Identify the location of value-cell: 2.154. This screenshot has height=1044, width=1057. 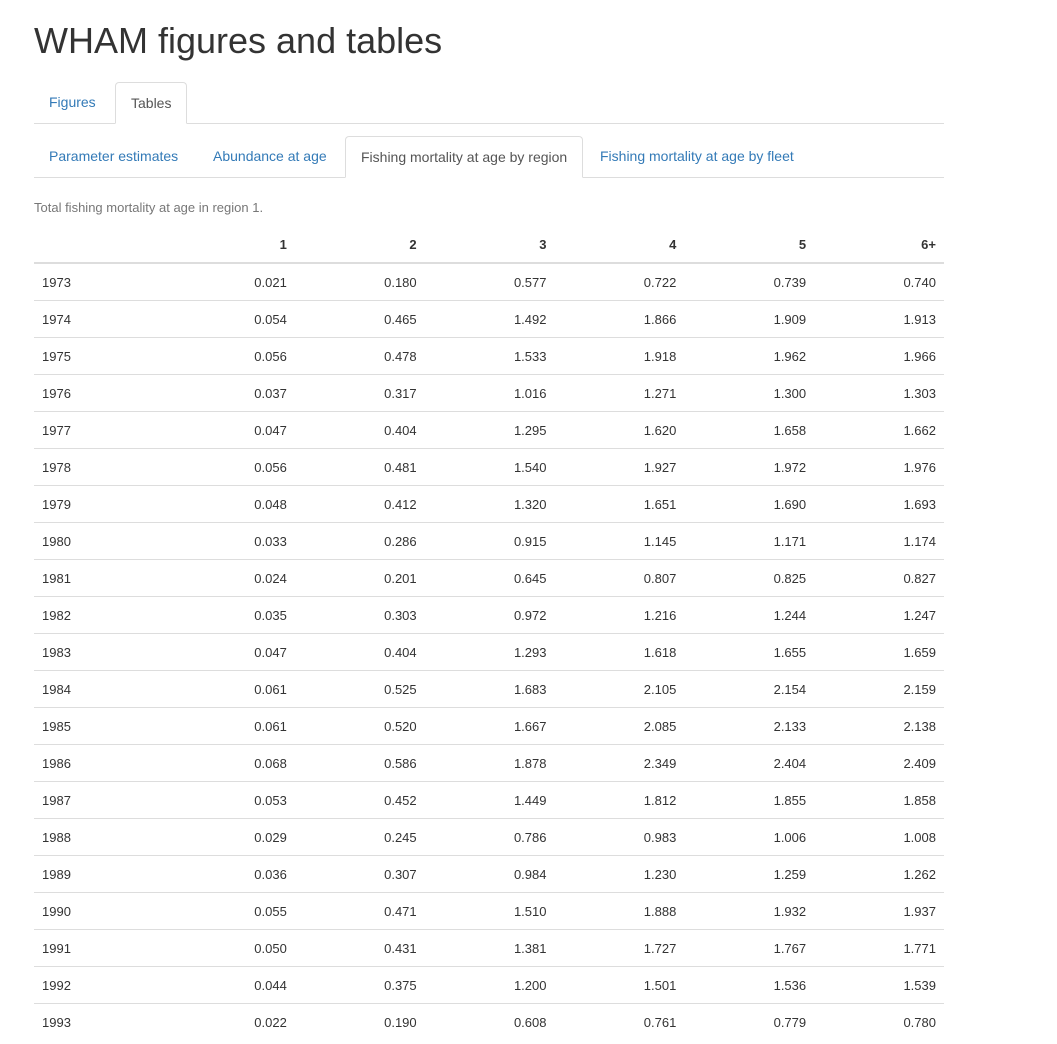
(749, 689).